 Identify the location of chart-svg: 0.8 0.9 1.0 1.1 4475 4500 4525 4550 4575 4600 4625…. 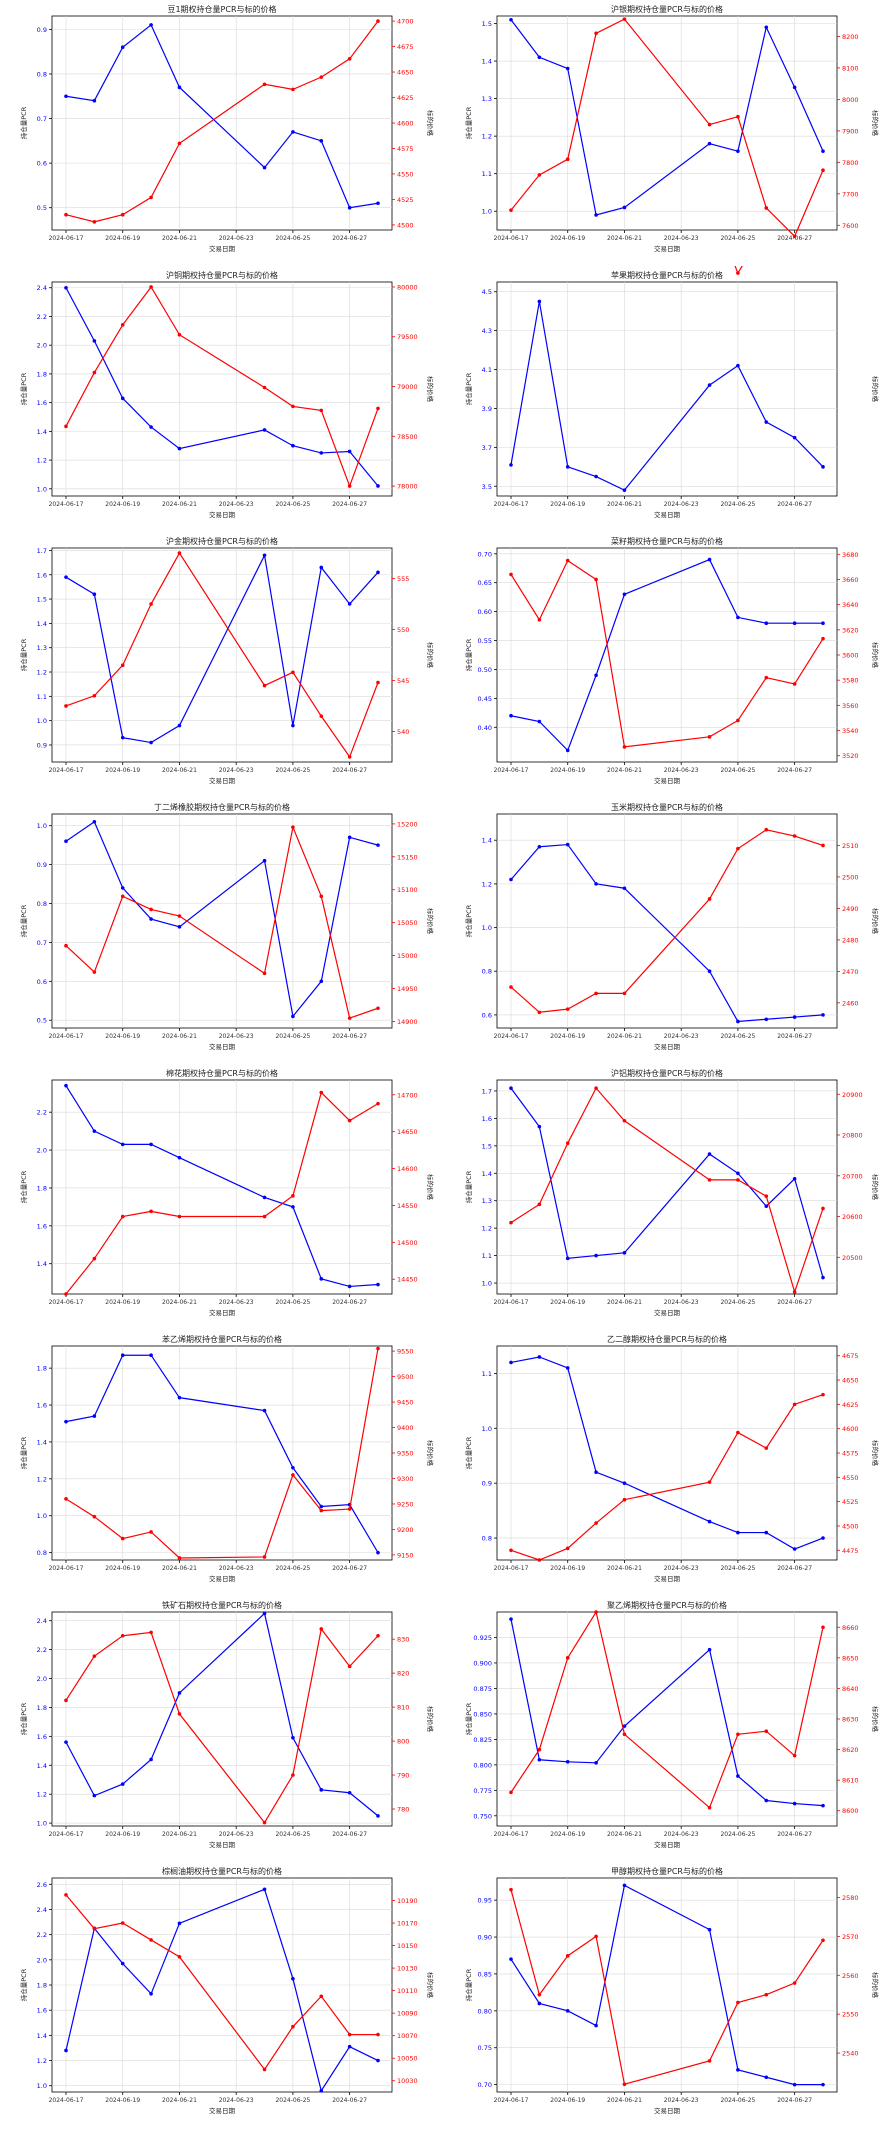
(672, 1458).